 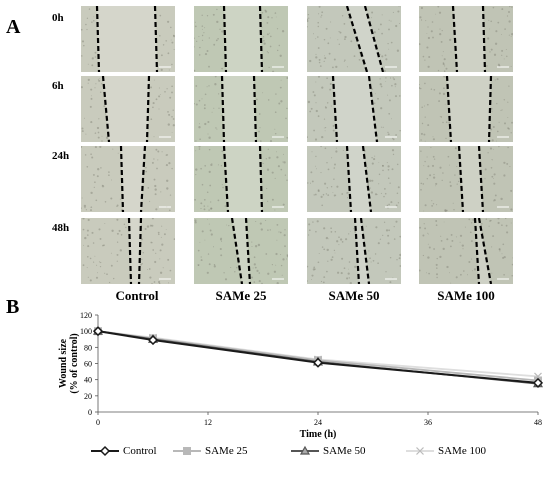 I want to click on micrograph-control-48h, so click(x=128, y=251).